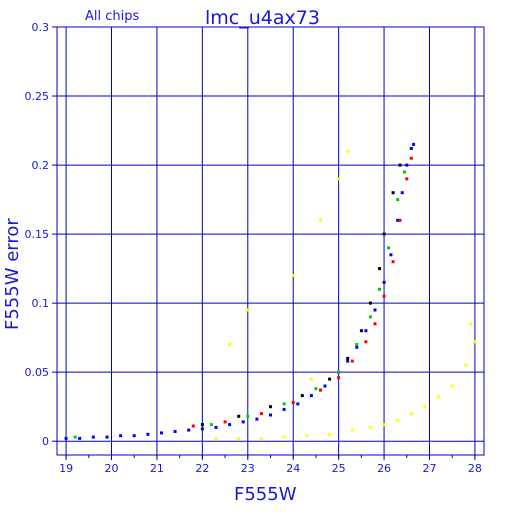  What do you see at coordinates (265, 494) in the screenshot?
I see `x-axis-label: F555W` at bounding box center [265, 494].